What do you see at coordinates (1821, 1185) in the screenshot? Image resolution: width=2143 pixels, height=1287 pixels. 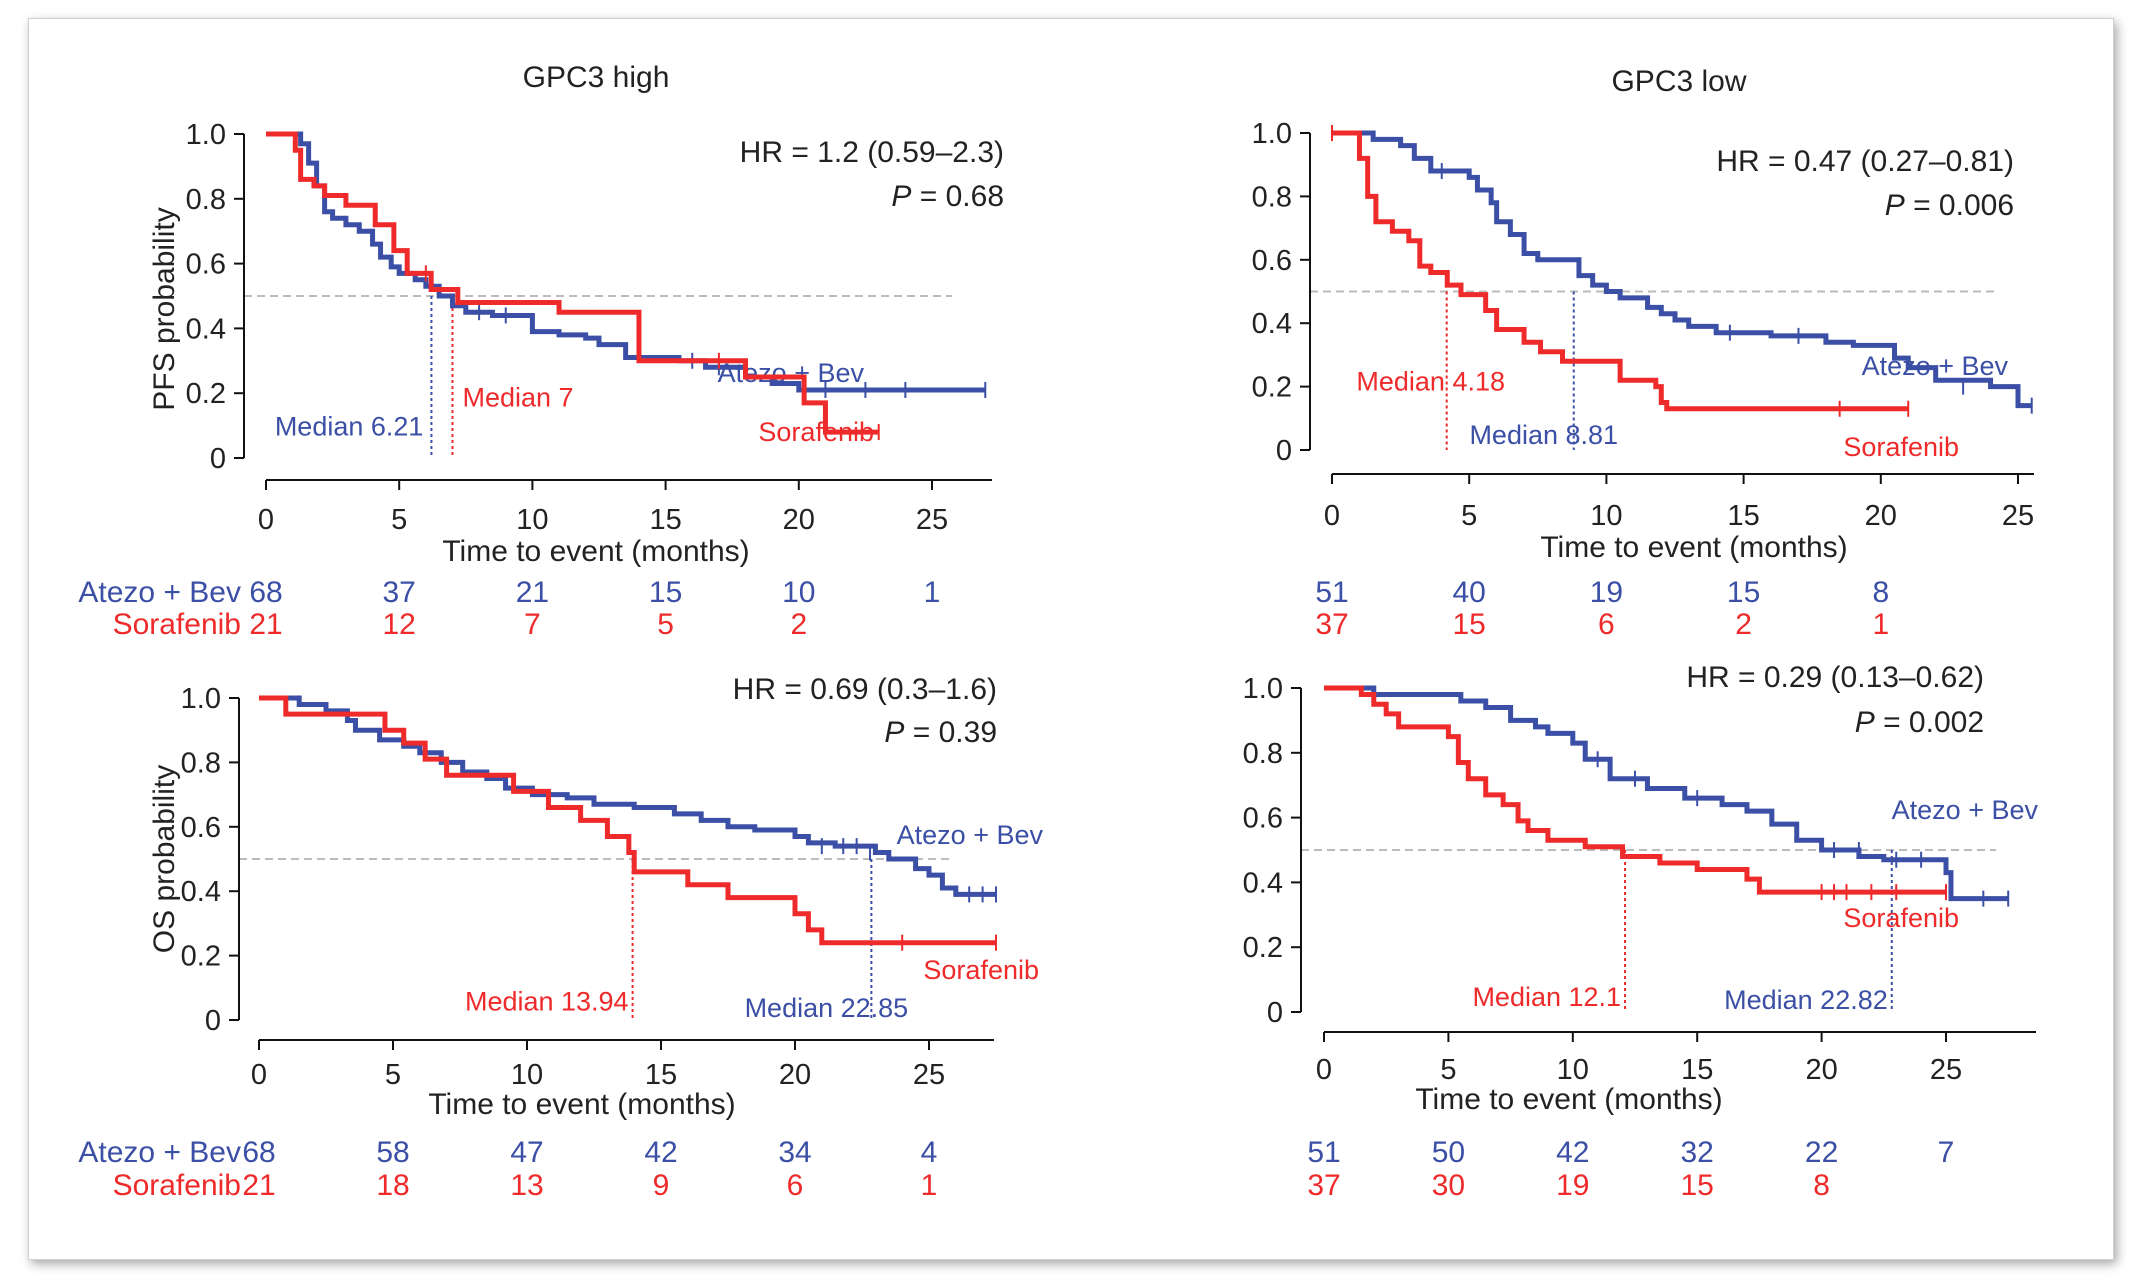 I see `risk-number-sora: 8` at bounding box center [1821, 1185].